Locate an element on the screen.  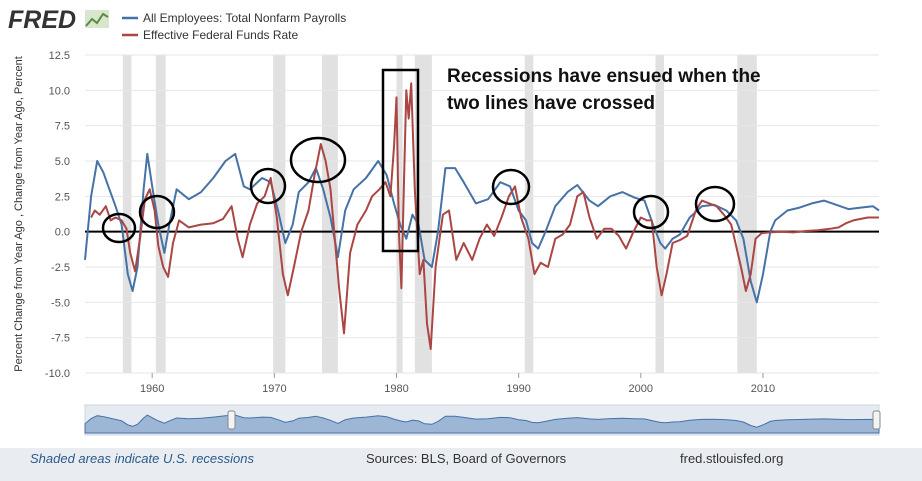
y-tick-label: -7.5 is located at coordinates (60, 339).